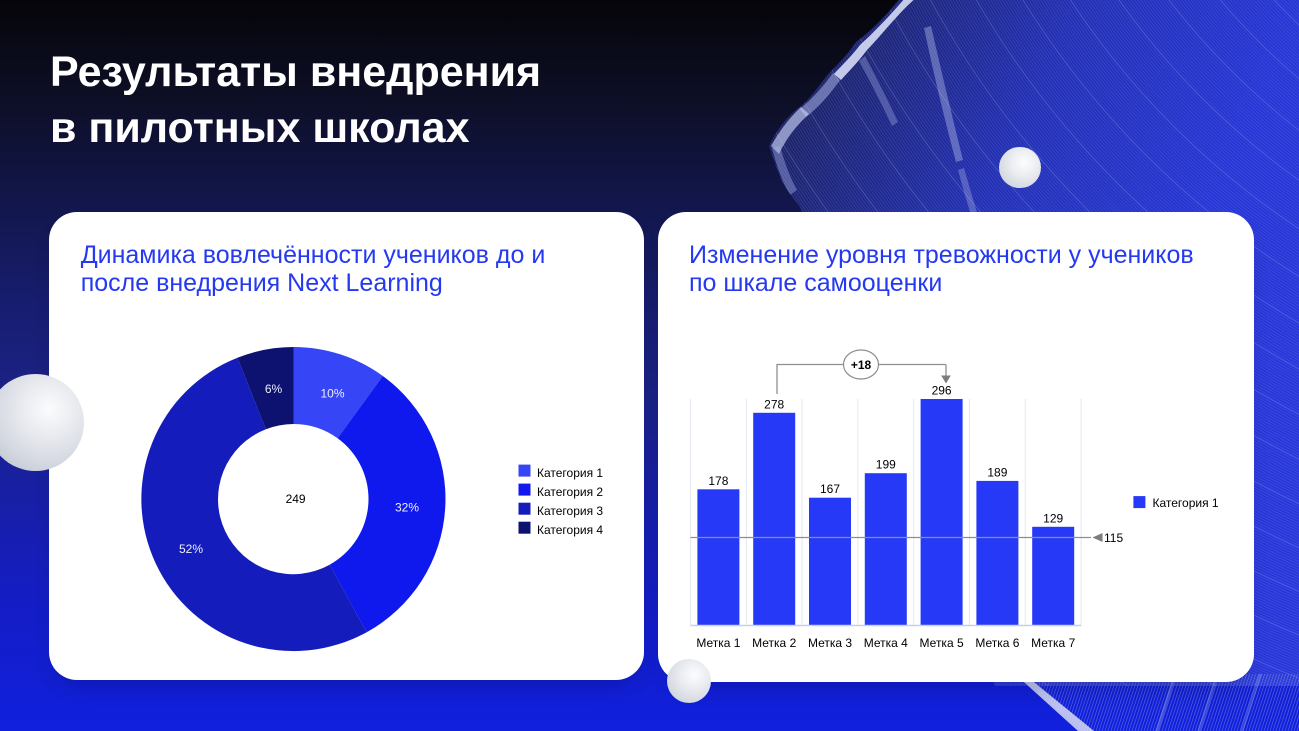 Image resolution: width=1299 pixels, height=731 pixels. I want to click on svg-text: 178, so click(718, 481).